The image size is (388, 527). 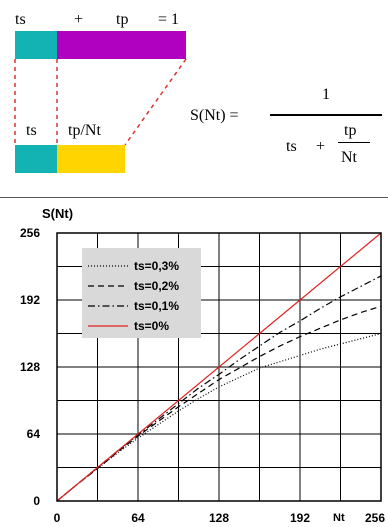 I want to click on formula-main-fraction-bar, so click(x=326, y=115).